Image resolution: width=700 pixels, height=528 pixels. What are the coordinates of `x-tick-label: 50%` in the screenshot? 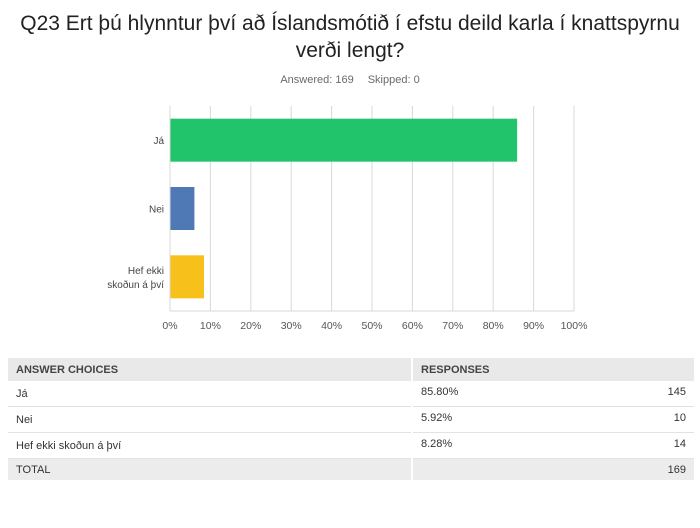 It's located at (371, 326).